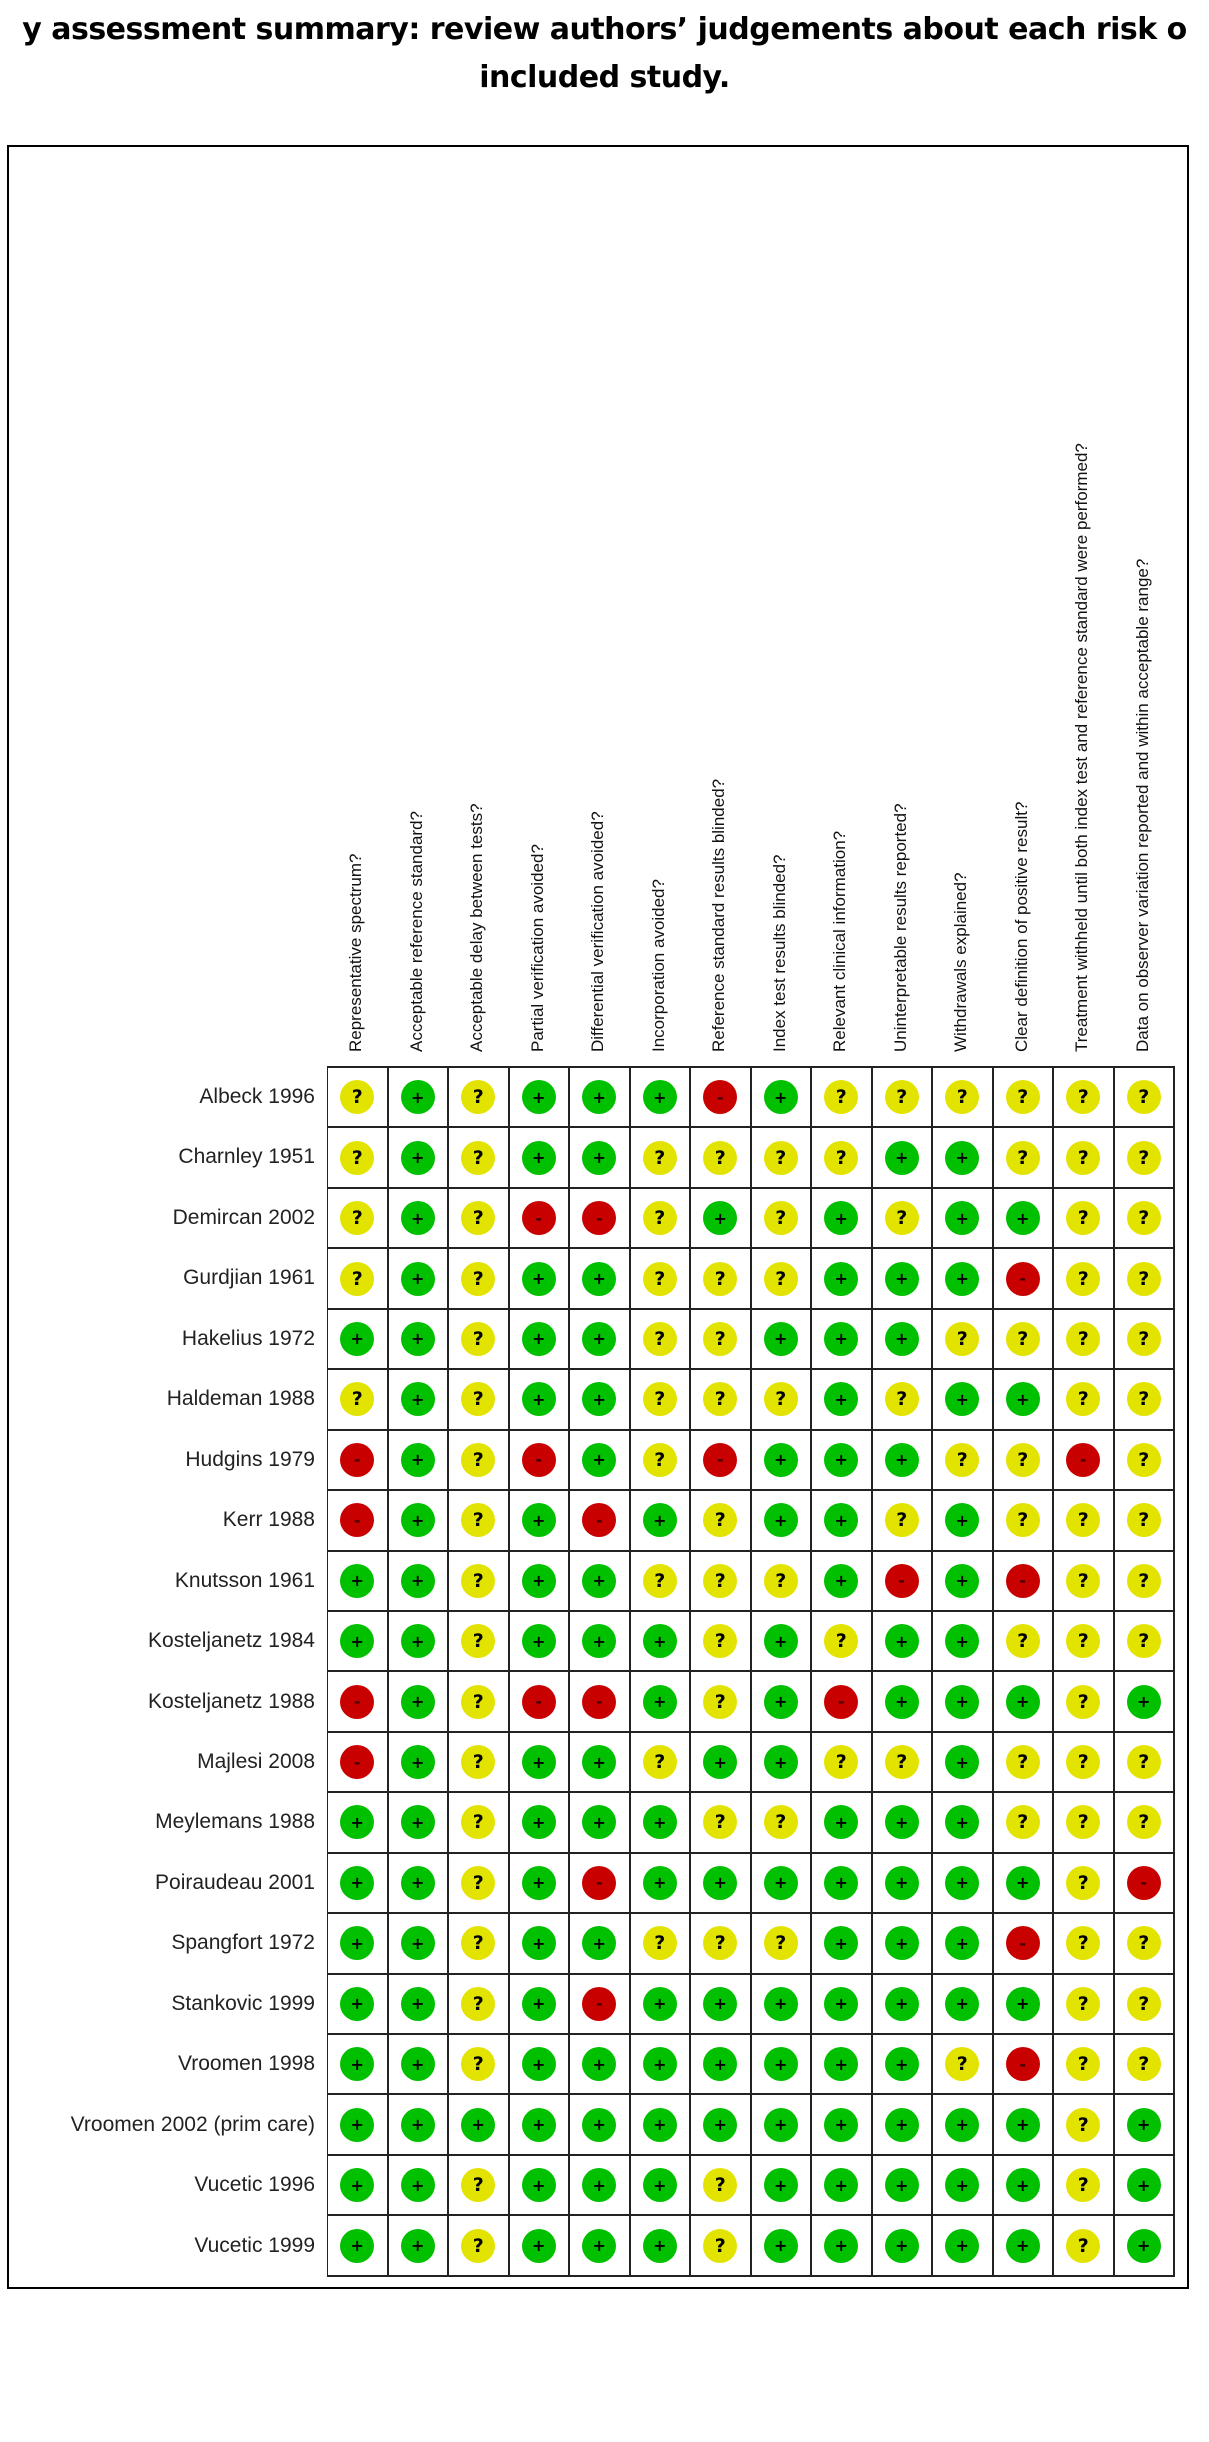 The image size is (1209, 2442). I want to click on column-header-label: Acceptable reference standard?, so click(416, 931).